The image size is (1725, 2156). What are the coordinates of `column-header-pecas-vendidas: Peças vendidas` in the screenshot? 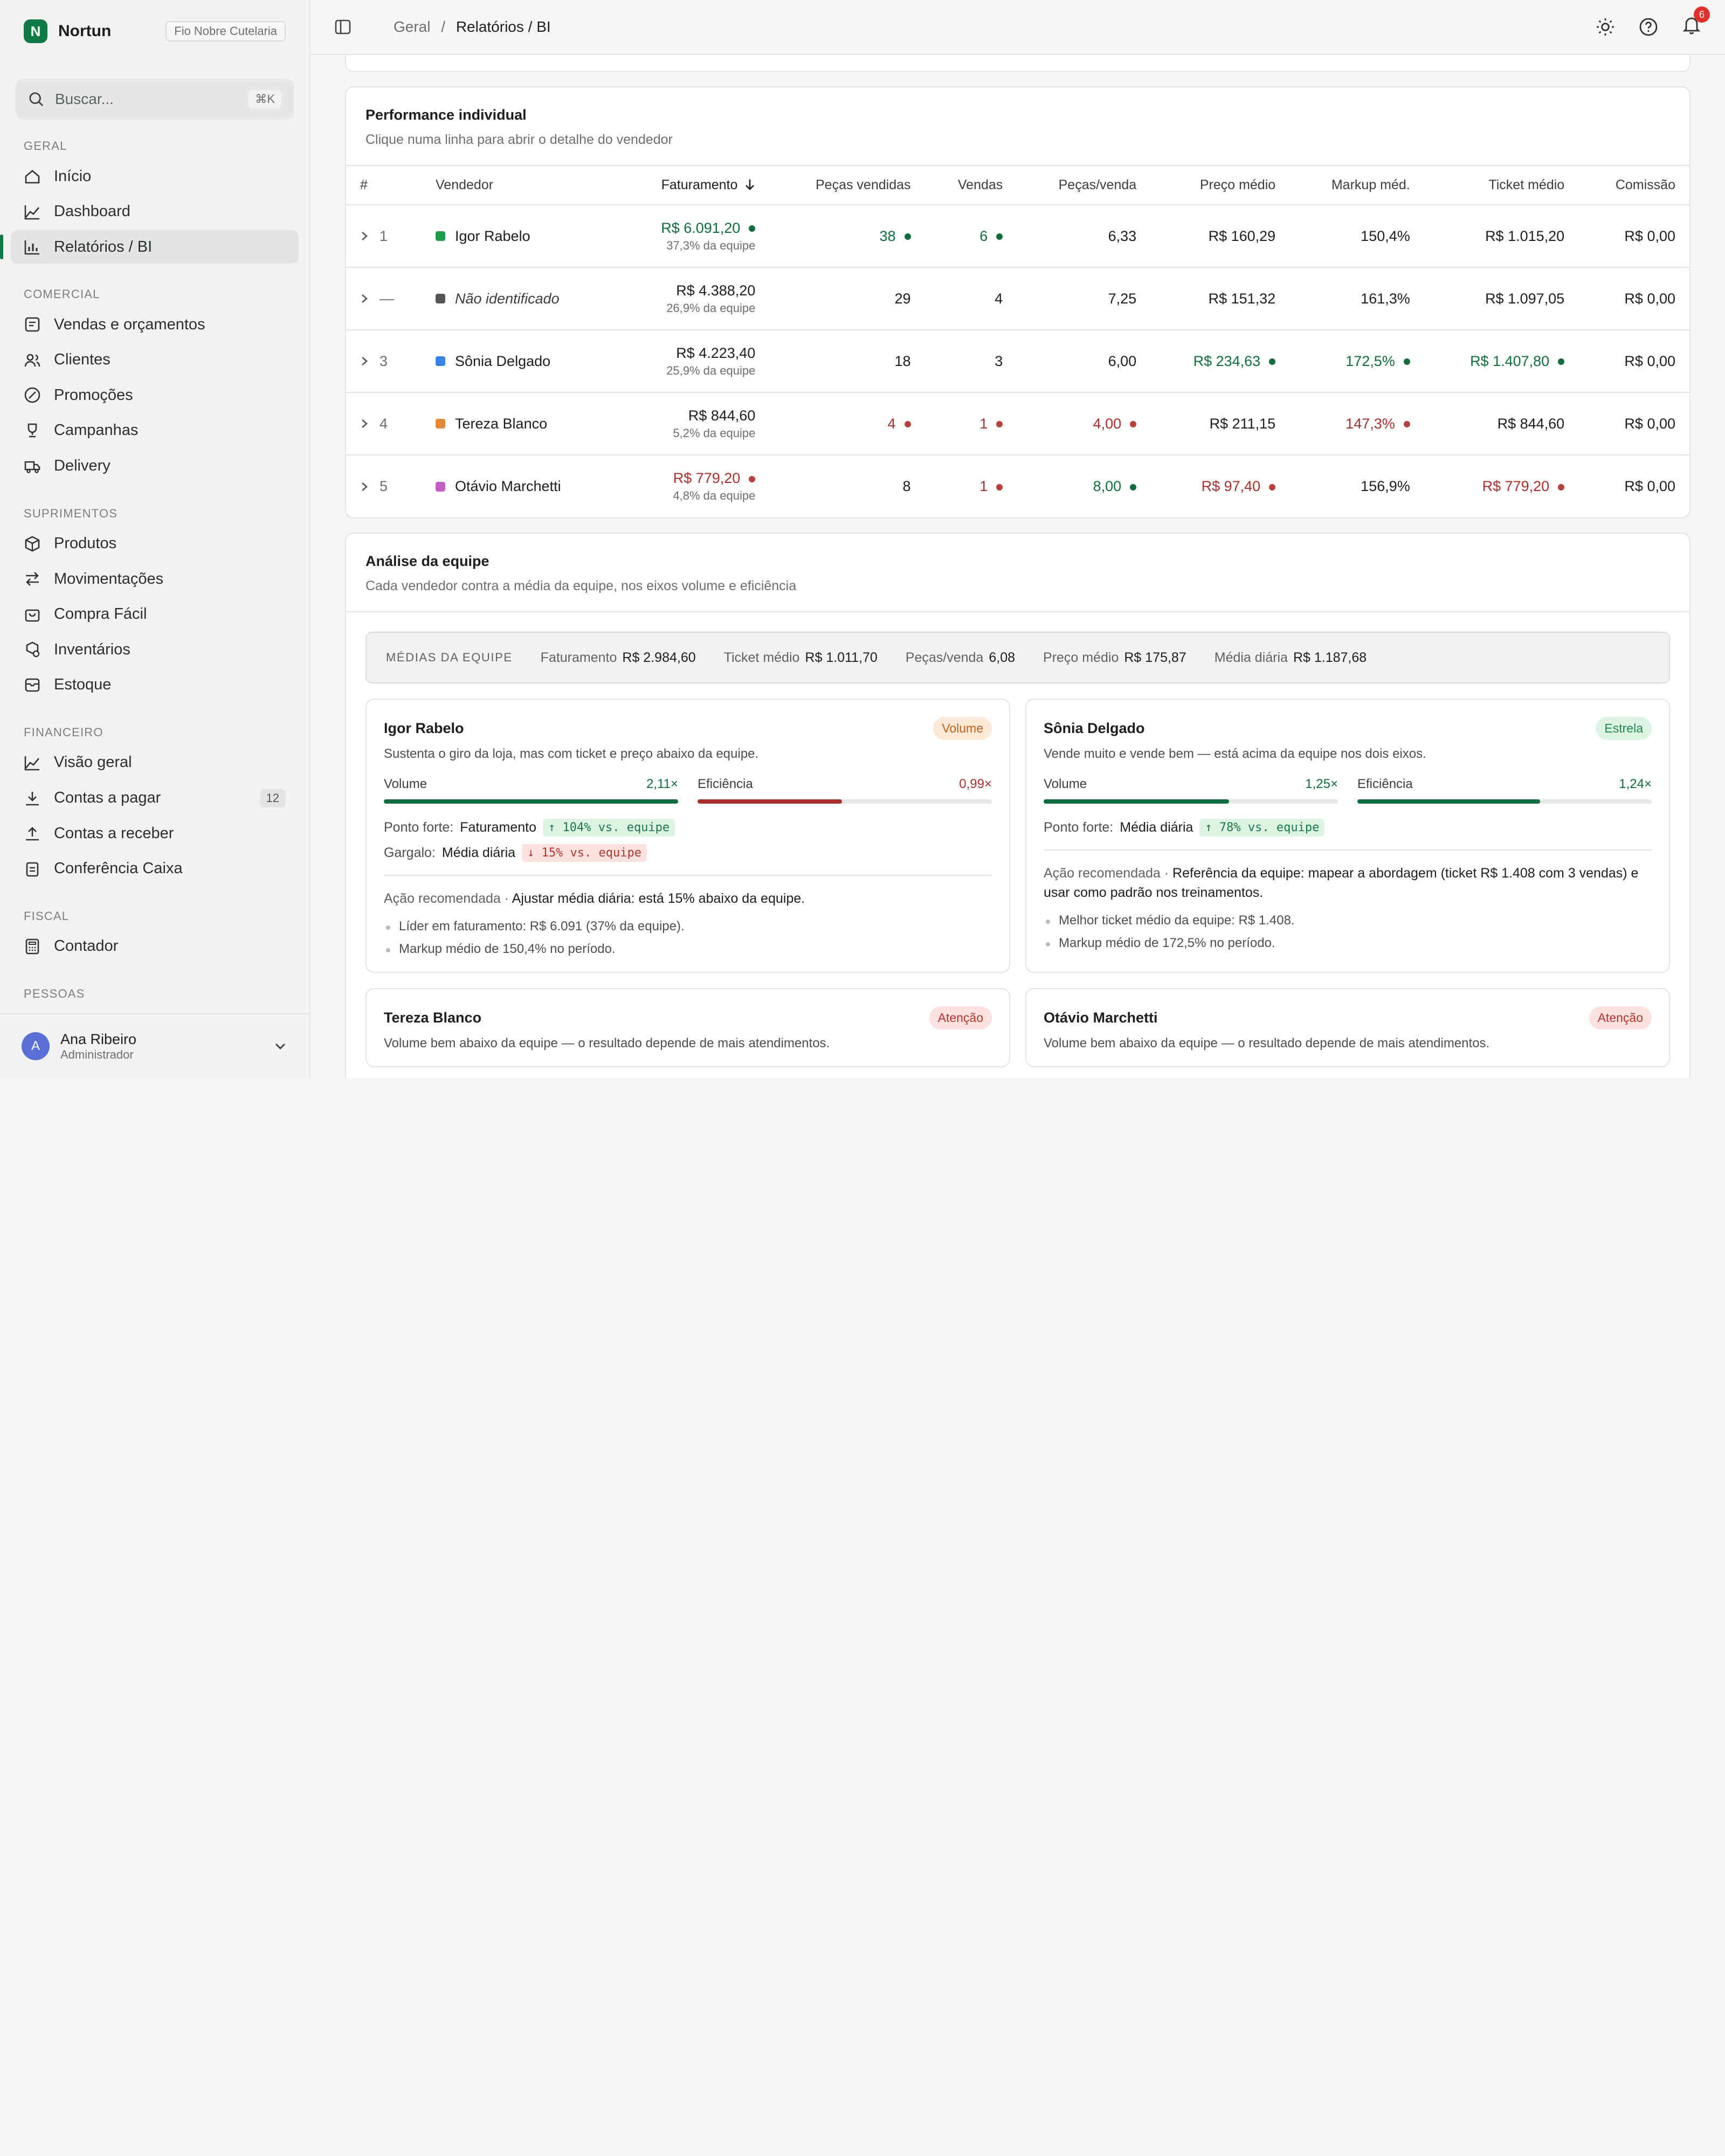 It's located at (847, 185).